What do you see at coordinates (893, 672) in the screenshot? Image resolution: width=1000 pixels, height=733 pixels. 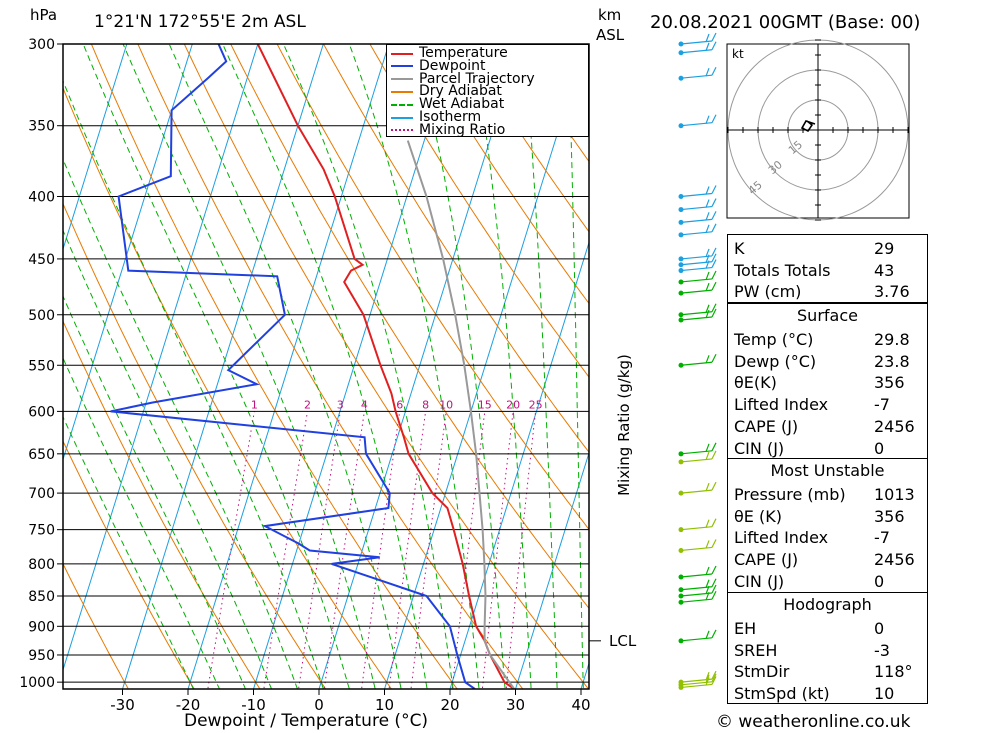 I see `indices-value: 118°` at bounding box center [893, 672].